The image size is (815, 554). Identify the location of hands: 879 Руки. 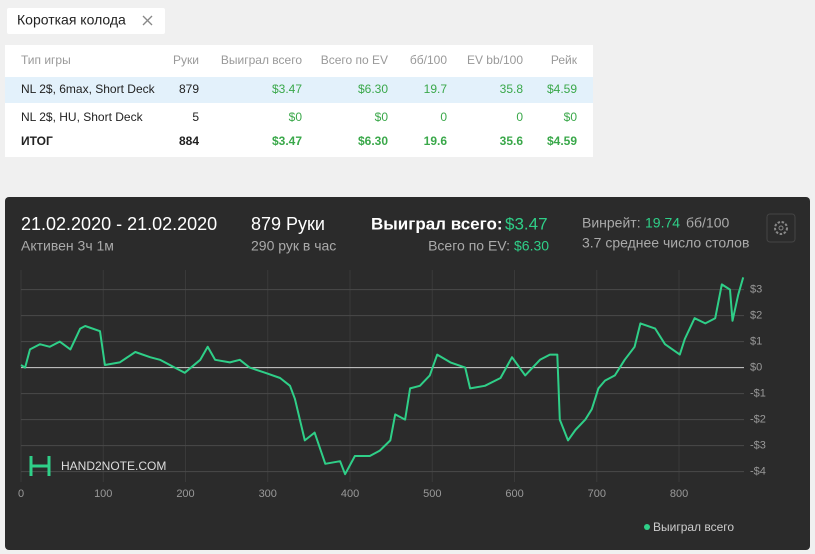
(288, 224).